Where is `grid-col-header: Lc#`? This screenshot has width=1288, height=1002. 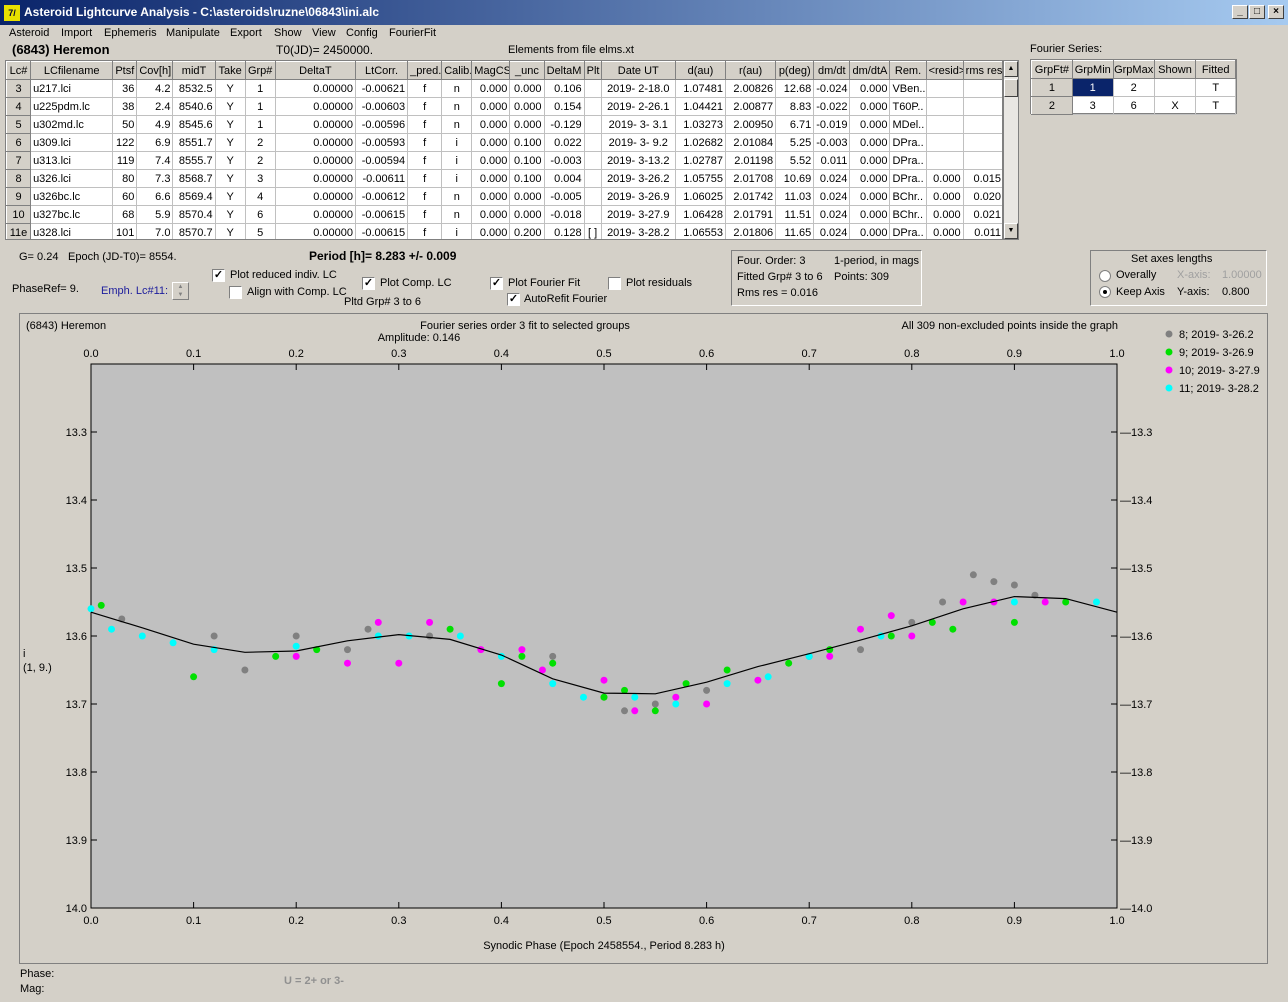 grid-col-header: Lc# is located at coordinates (19, 70).